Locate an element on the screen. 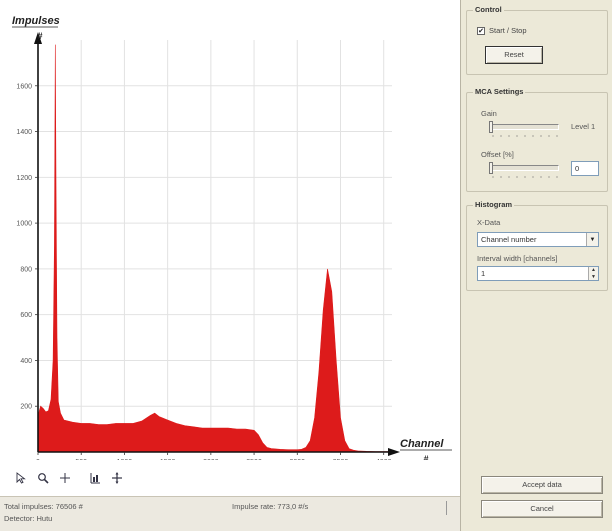  interval-value: 1 is located at coordinates (483, 273).